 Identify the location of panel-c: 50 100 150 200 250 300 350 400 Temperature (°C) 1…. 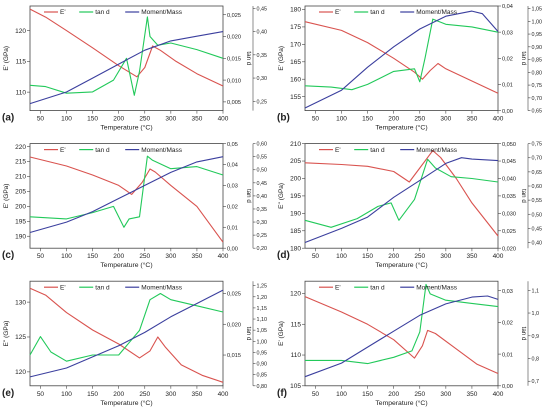
(134, 206).